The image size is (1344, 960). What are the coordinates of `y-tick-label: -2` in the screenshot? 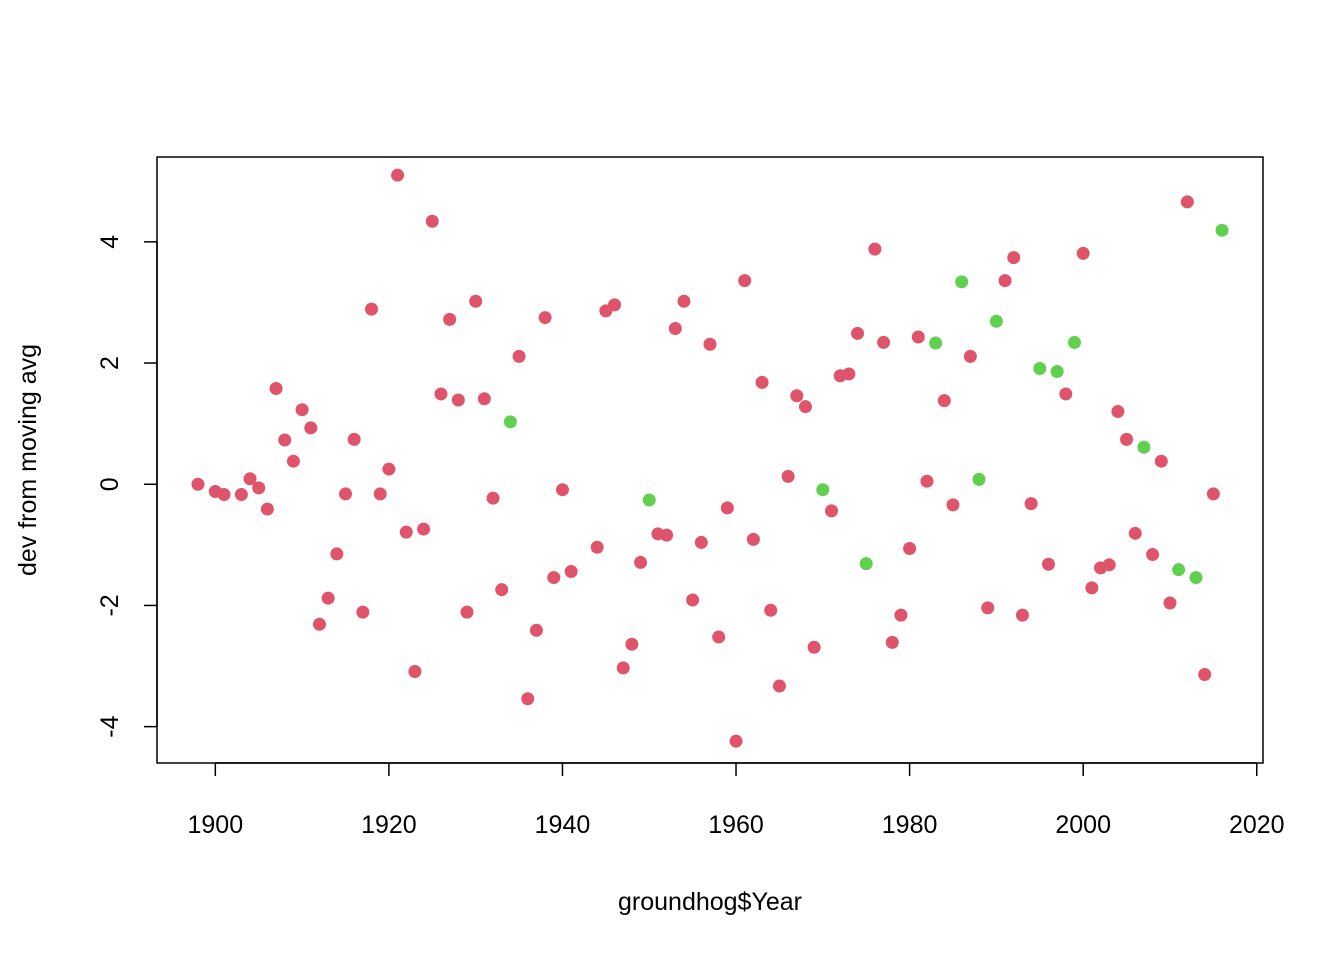 It's located at (110, 605).